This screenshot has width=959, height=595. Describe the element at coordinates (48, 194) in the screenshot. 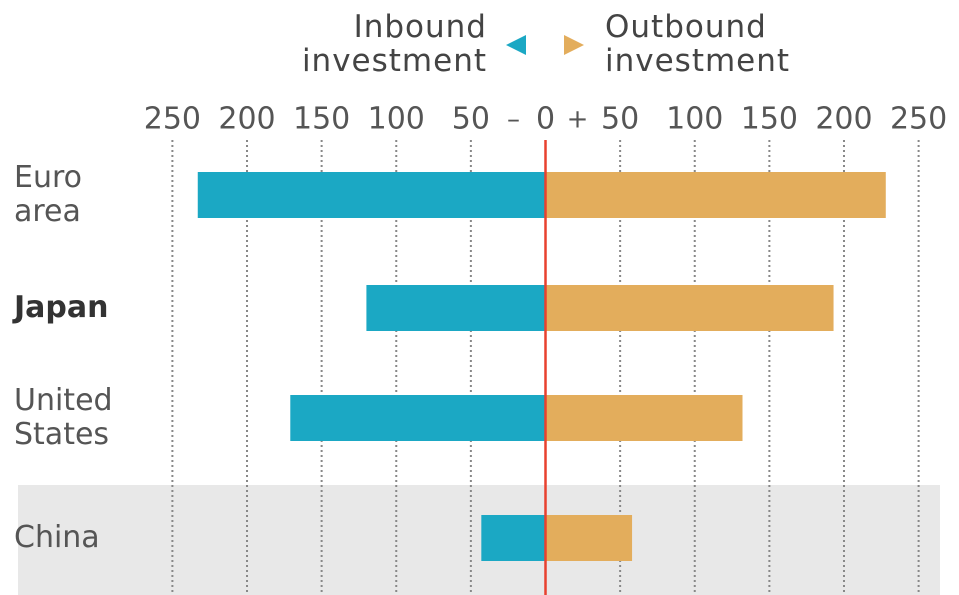

I see `category-label: Euro area` at that location.